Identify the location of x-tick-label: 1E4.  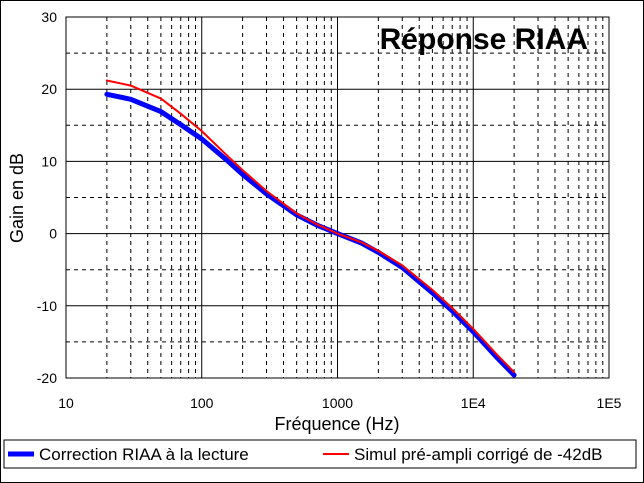
(473, 403).